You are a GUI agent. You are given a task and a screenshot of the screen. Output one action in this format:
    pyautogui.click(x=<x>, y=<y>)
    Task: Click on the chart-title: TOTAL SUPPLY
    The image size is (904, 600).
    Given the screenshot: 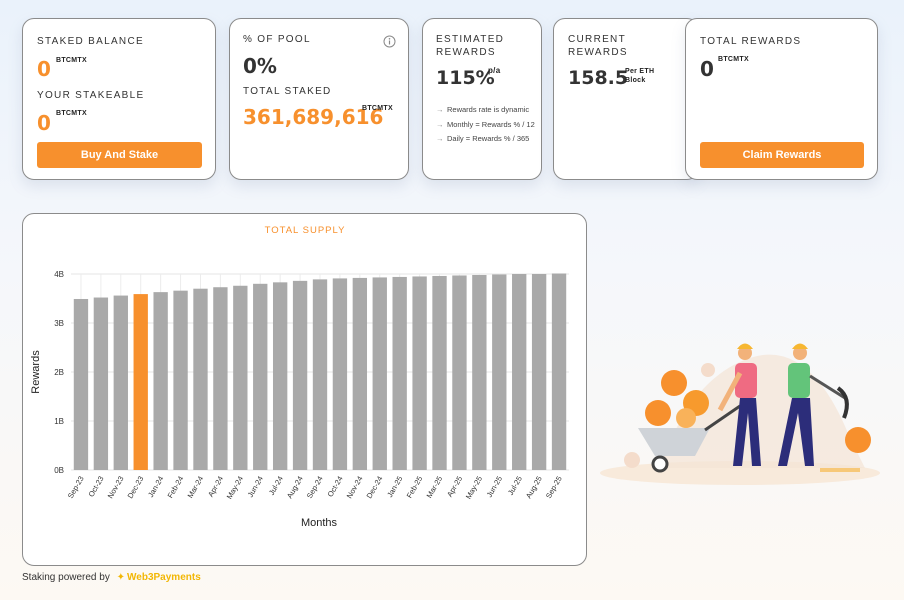 What is the action you would take?
    pyautogui.click(x=305, y=230)
    